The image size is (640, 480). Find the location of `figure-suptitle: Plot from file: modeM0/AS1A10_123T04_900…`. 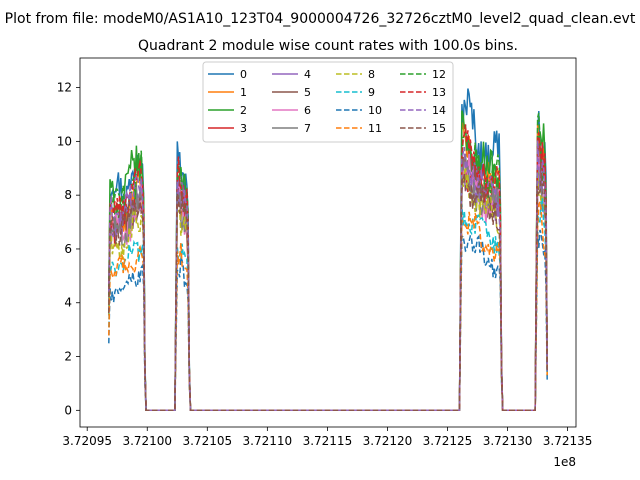

figure-suptitle: Plot from file: modeM0/AS1A10_123T04_900… is located at coordinates (320, 19).